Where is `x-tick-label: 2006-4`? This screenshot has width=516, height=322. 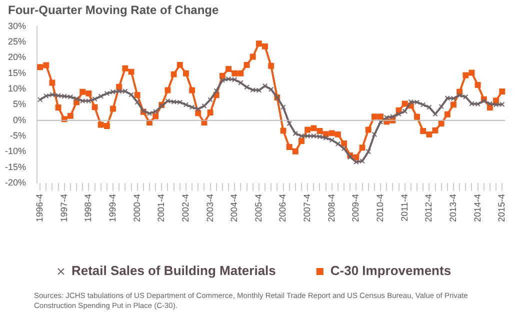
x-tick-label: 2006-4 is located at coordinates (283, 208).